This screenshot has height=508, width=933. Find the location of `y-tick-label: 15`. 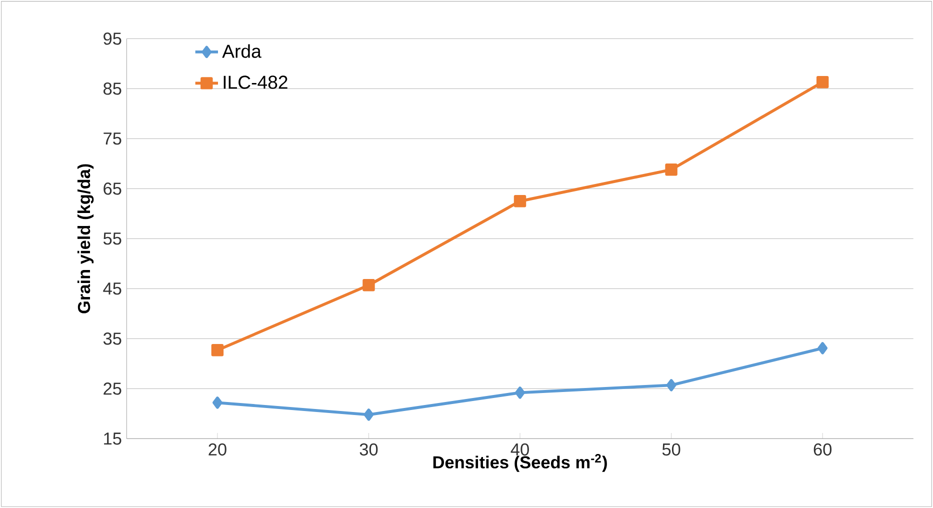

y-tick-label: 15 is located at coordinates (113, 438).